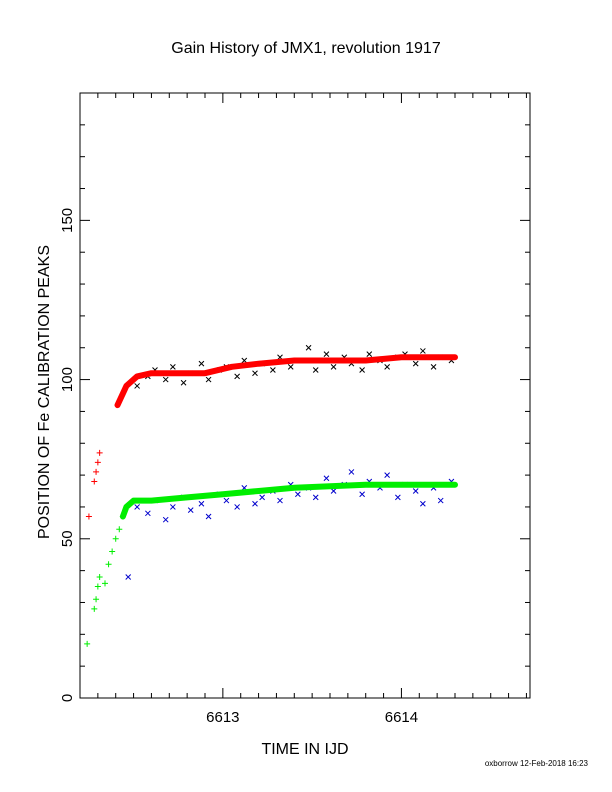  Describe the element at coordinates (67, 698) in the screenshot. I see `y-tick-label: 0` at that location.